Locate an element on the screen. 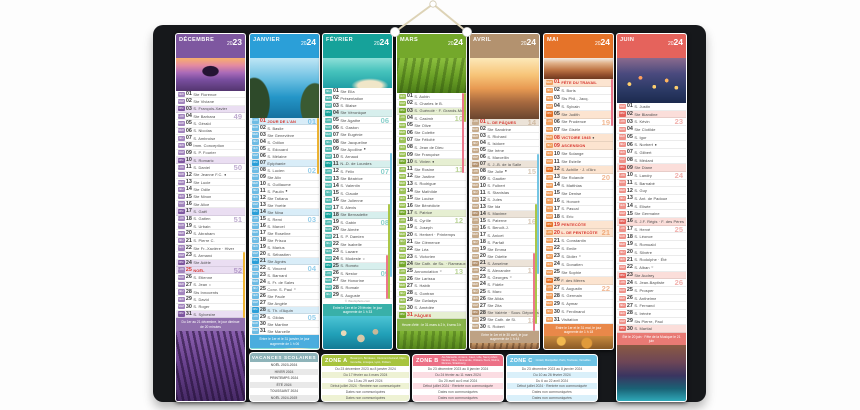 This screenshot has width=860, height=410. saint-name: Ste Cath. de Si. is located at coordinates (502, 320).